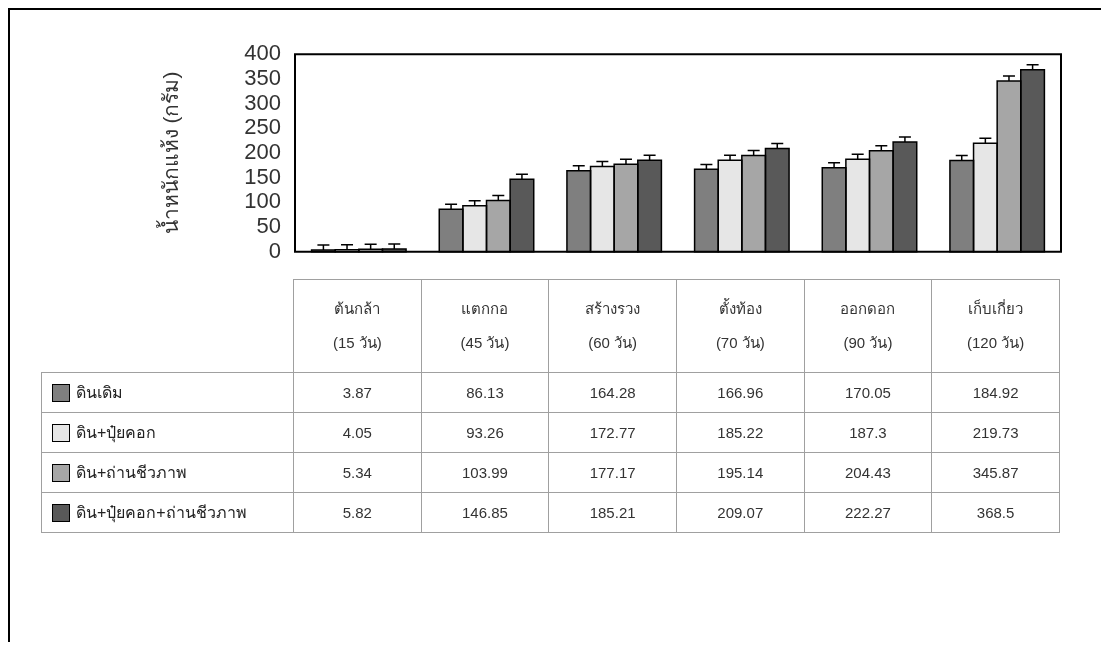 The width and height of the screenshot is (1101, 650). What do you see at coordinates (995, 472) in the screenshot?
I see `data-label: 345.87` at bounding box center [995, 472].